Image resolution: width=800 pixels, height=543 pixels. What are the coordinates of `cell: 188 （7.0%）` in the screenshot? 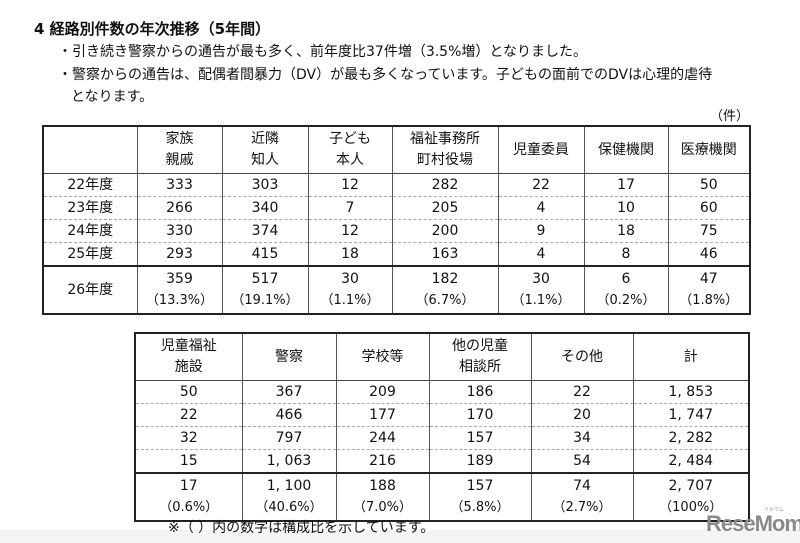 It's located at (382, 497).